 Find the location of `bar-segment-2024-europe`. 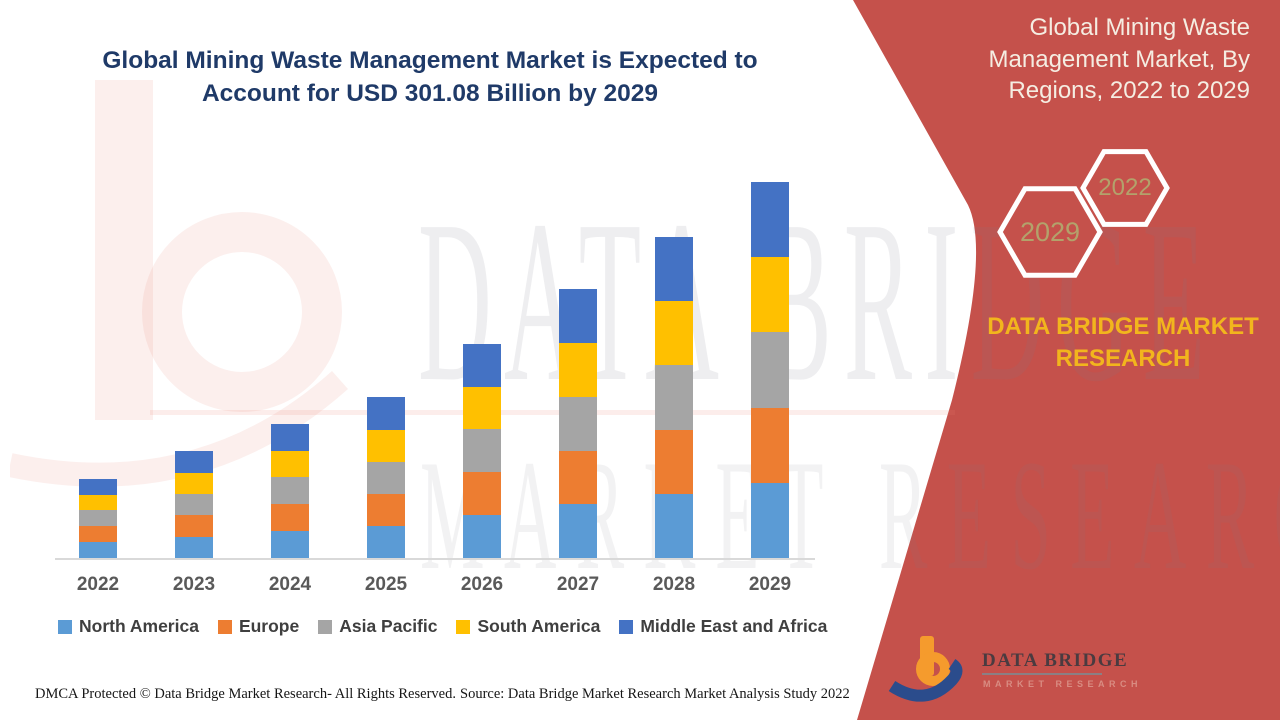

bar-segment-2024-europe is located at coordinates (290, 518).